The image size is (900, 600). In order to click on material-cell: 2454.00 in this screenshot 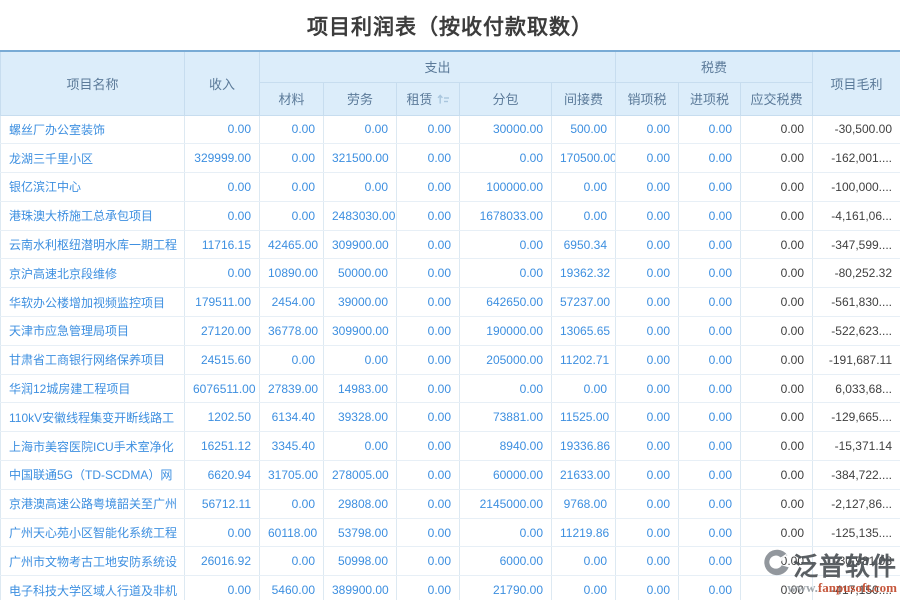, I will do `click(291, 302)`.